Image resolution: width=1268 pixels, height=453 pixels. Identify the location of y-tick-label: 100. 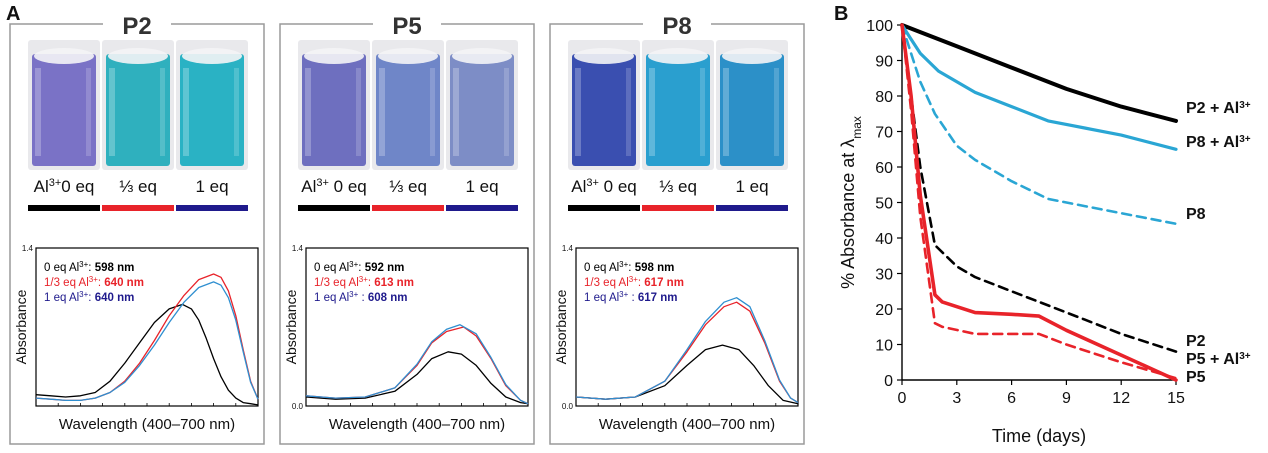
(879, 26).